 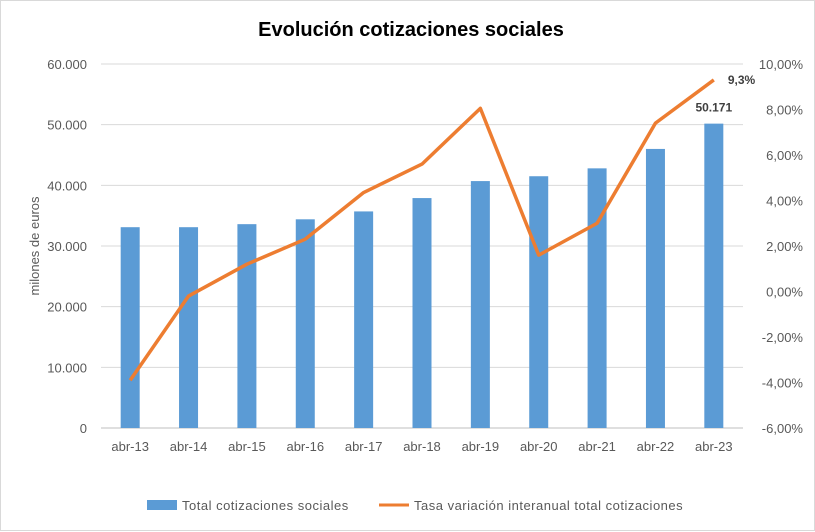 What do you see at coordinates (714, 446) in the screenshot?
I see `x-tick-label: abr-23` at bounding box center [714, 446].